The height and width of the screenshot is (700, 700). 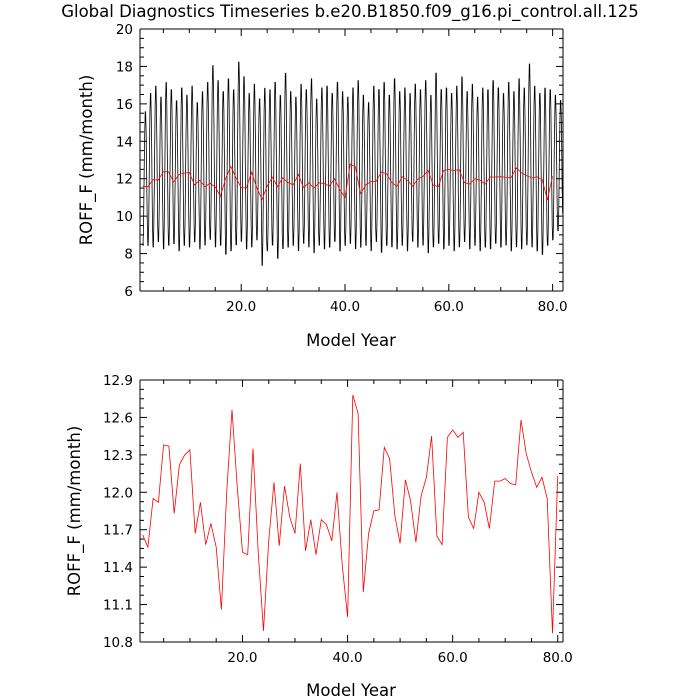 What do you see at coordinates (241, 307) in the screenshot?
I see `x-tick-label-top: 20.0` at bounding box center [241, 307].